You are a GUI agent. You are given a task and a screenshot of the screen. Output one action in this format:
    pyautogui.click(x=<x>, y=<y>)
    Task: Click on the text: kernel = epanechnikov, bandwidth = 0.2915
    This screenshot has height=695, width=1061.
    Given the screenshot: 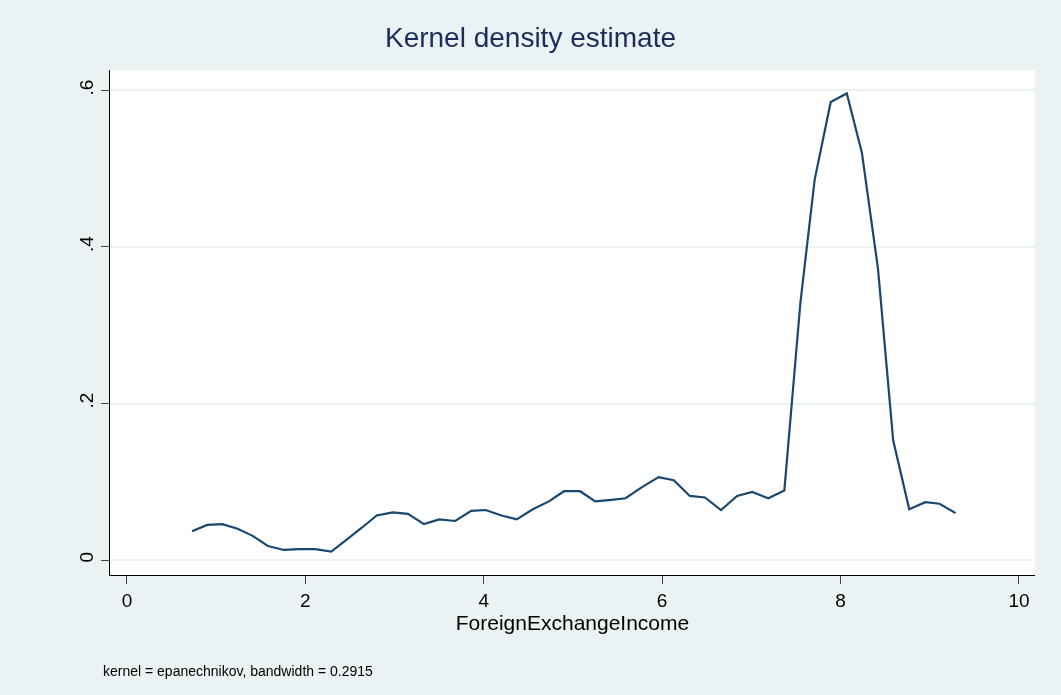 What is the action you would take?
    pyautogui.click(x=238, y=671)
    